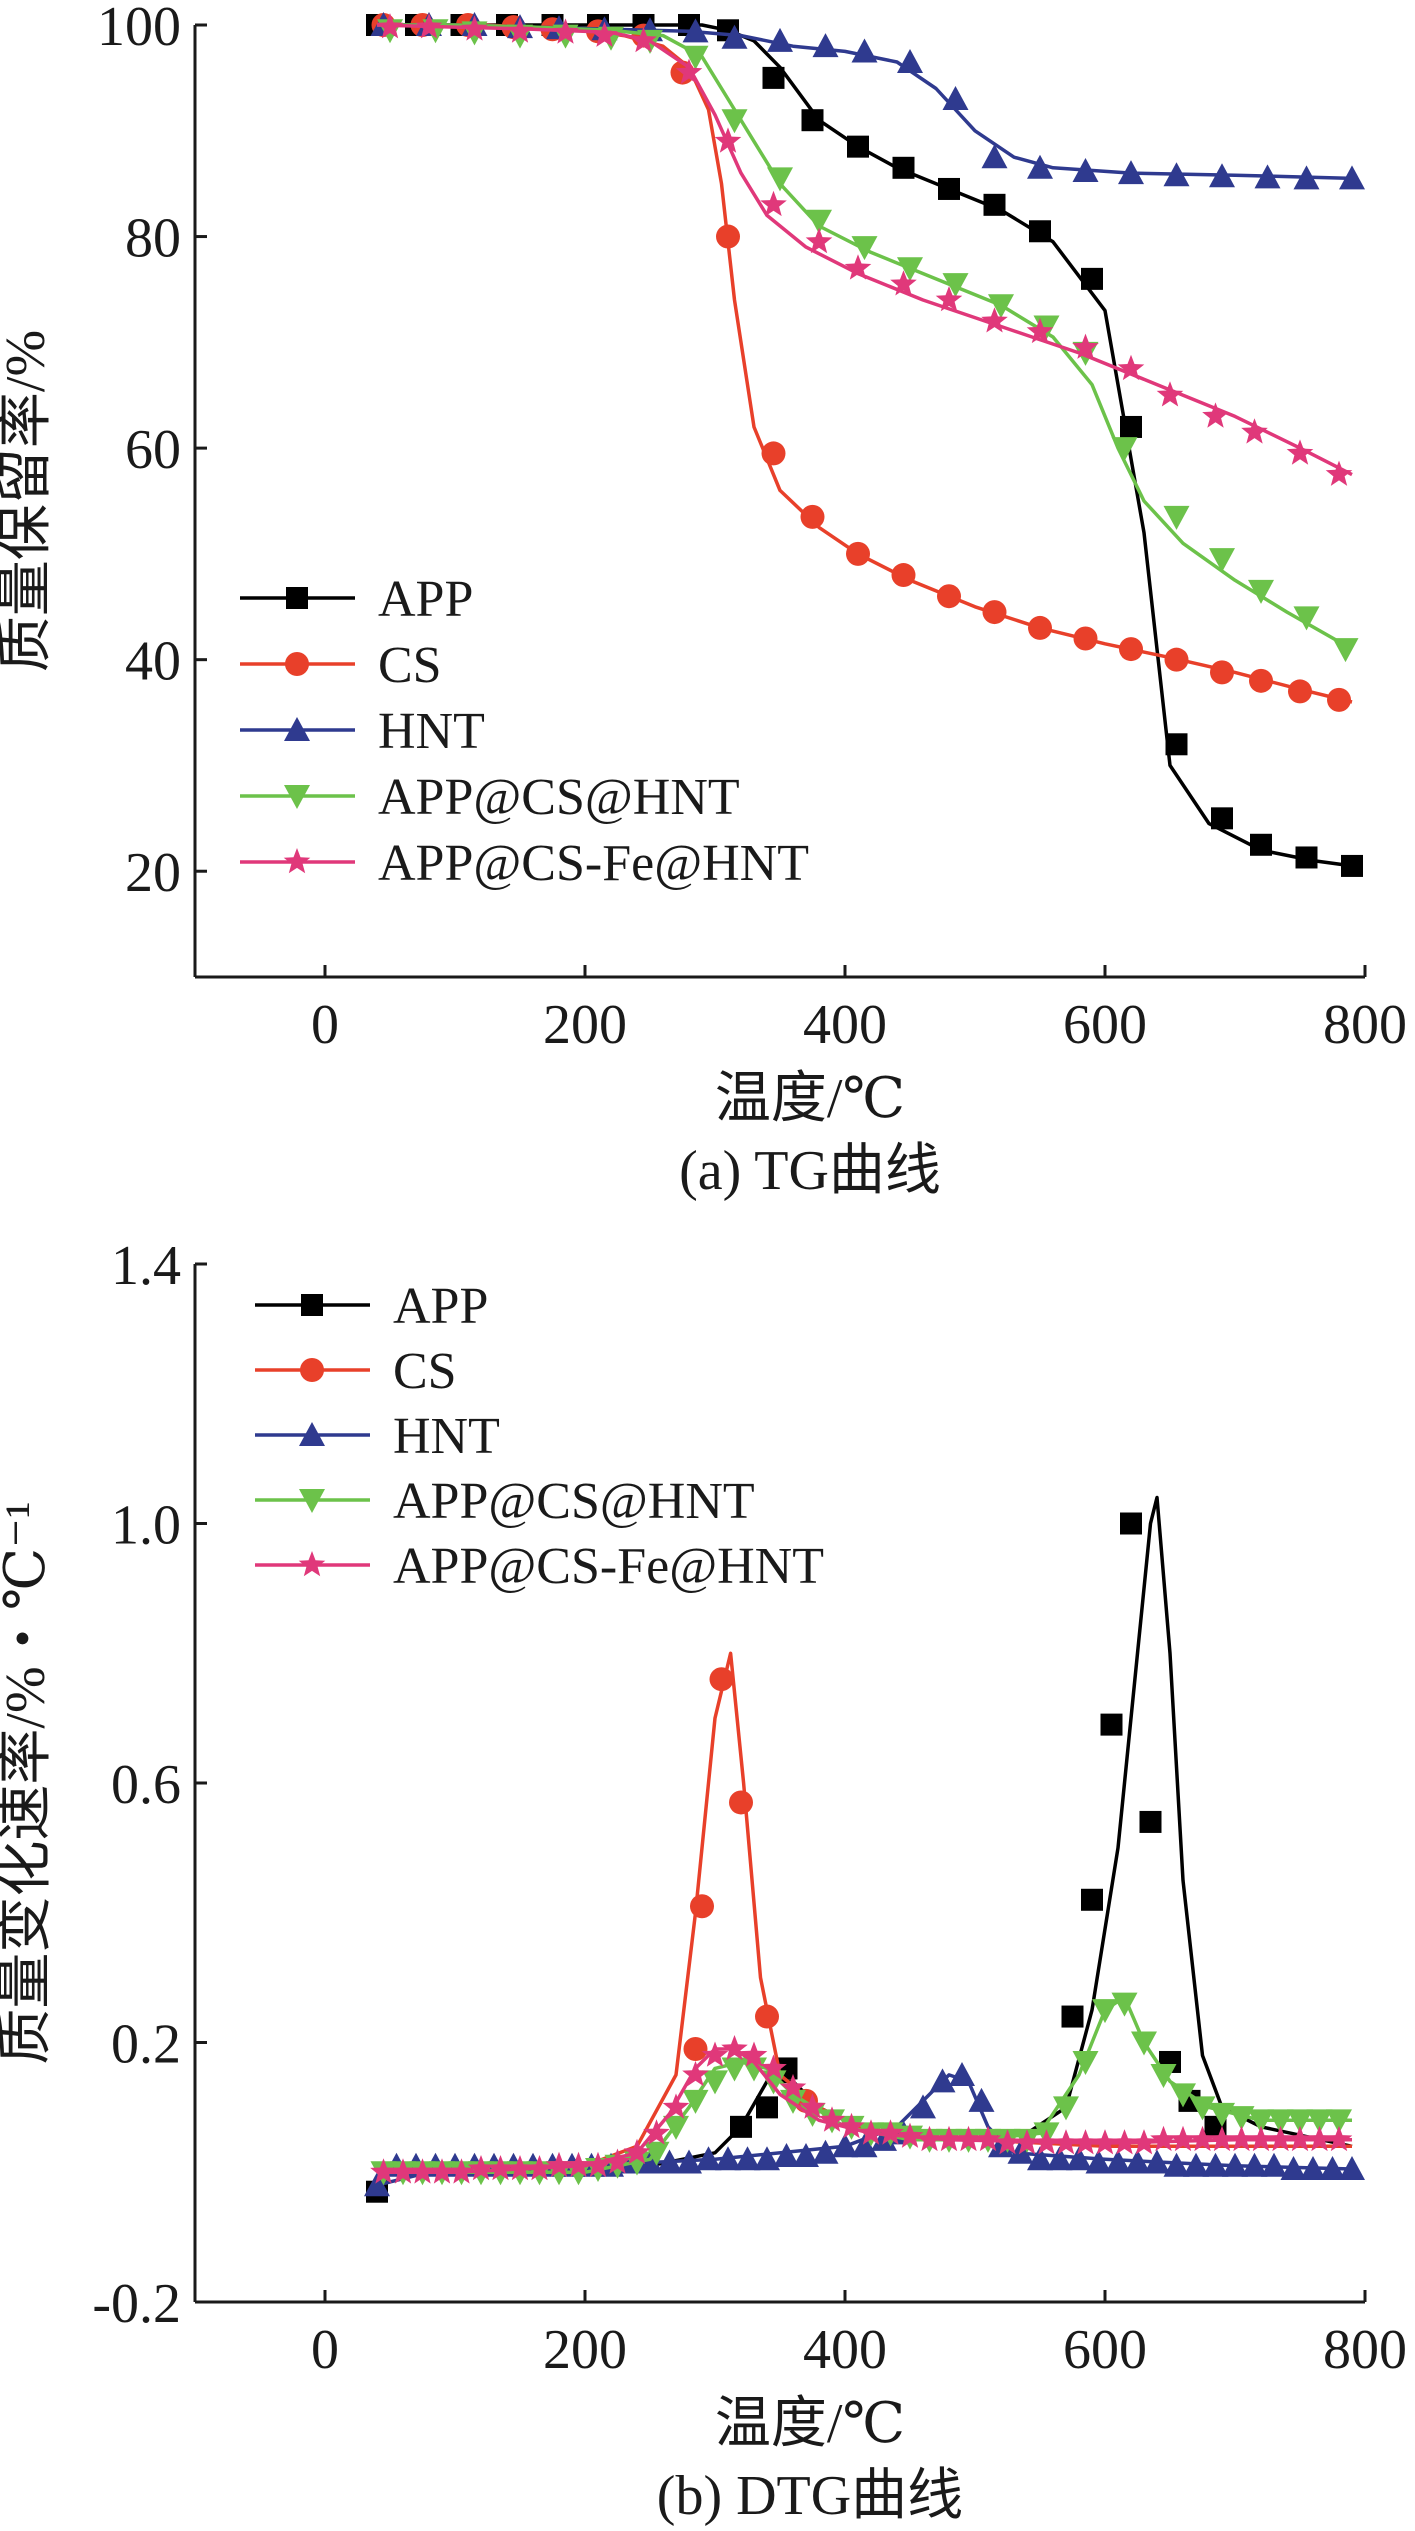  What do you see at coordinates (585, 1025) in the screenshot?
I see `x-tick-label: 200` at bounding box center [585, 1025].